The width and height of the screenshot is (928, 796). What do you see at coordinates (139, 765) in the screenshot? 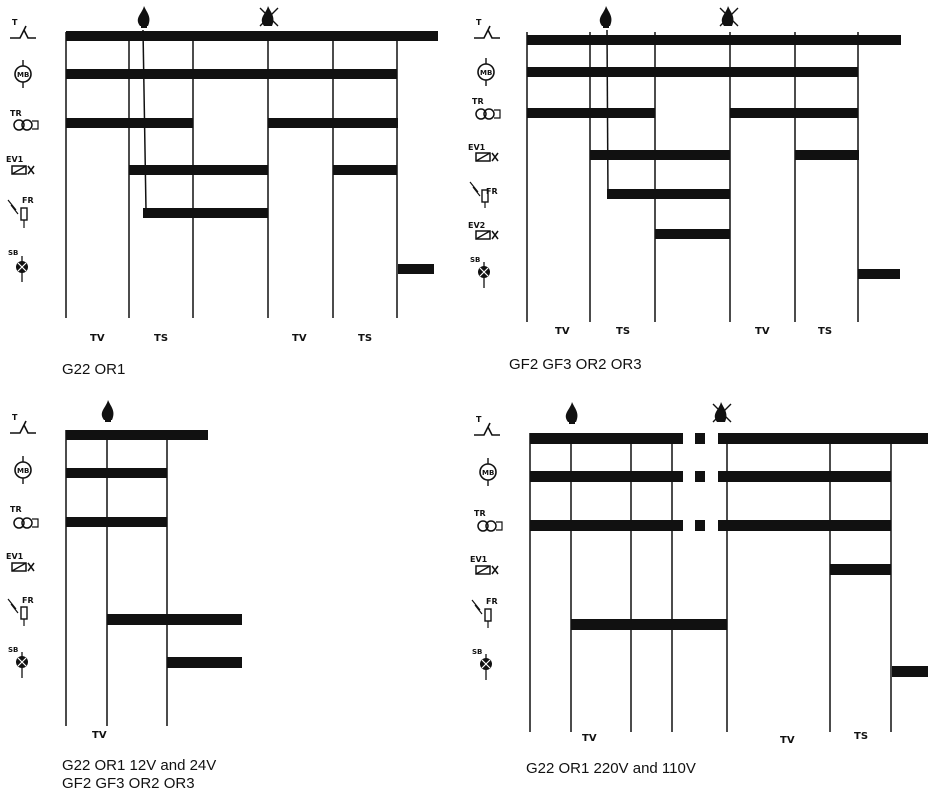
I see `diagram-caption: G22 OR1 12V and 24V` at bounding box center [139, 765].